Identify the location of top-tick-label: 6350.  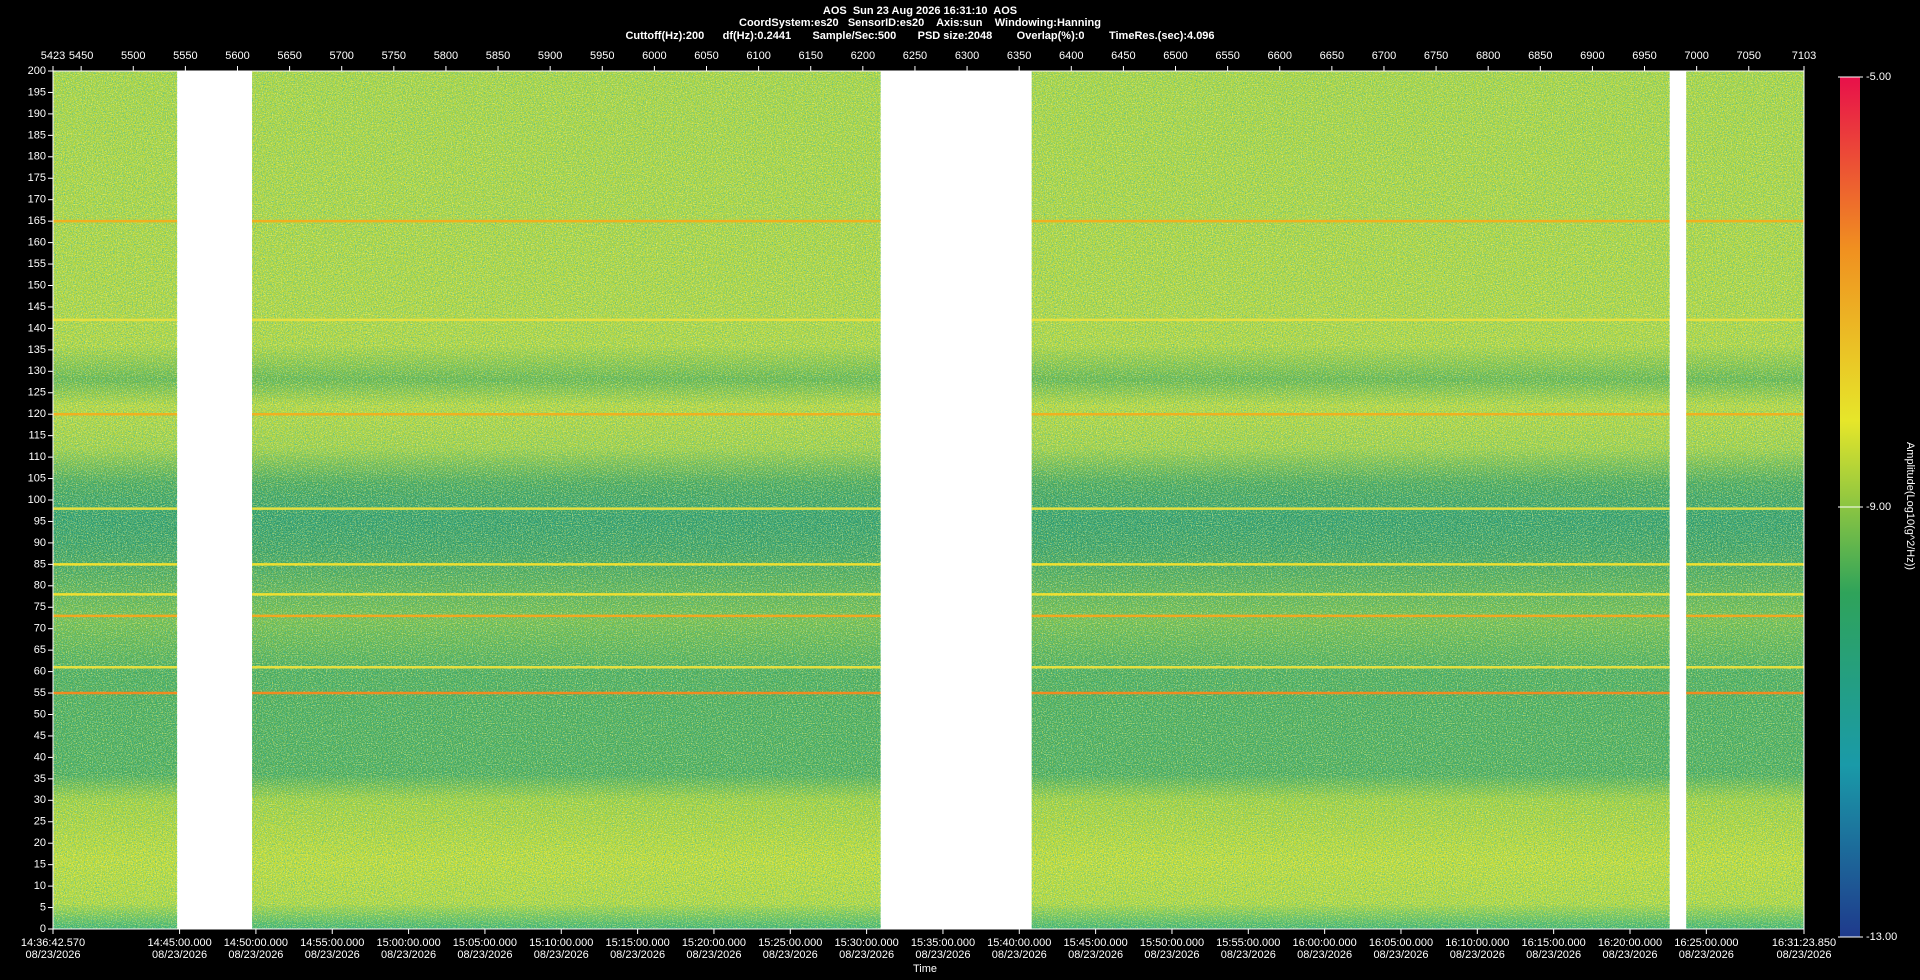
(1019, 56).